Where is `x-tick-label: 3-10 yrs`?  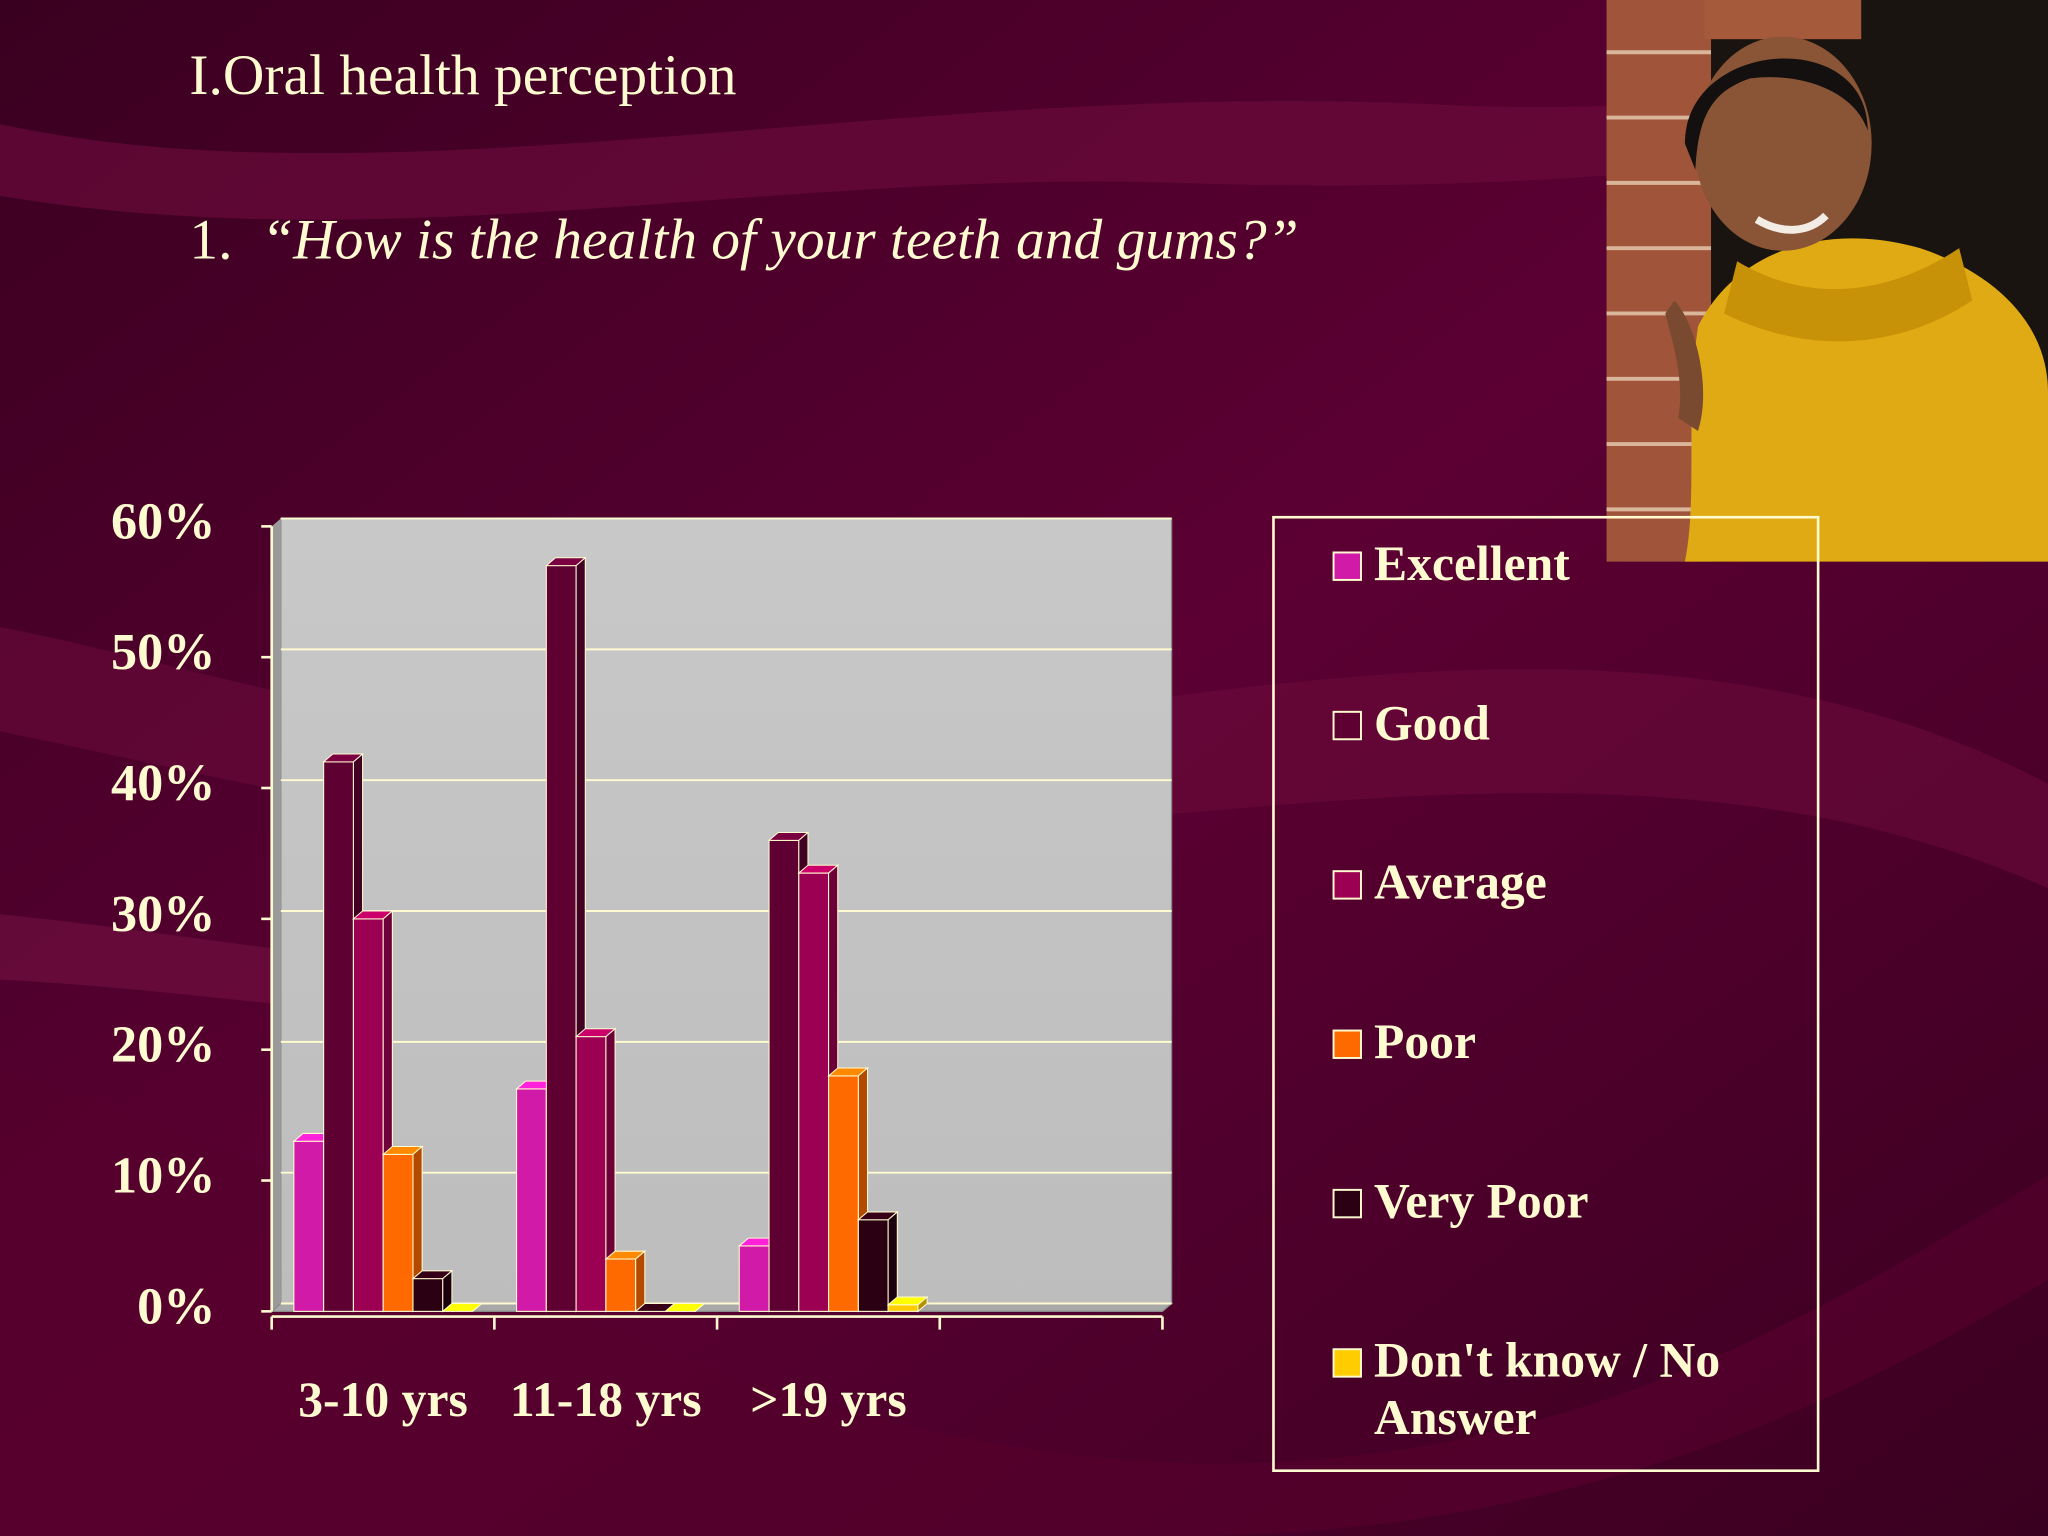
x-tick-label: 3-10 yrs is located at coordinates (383, 1400).